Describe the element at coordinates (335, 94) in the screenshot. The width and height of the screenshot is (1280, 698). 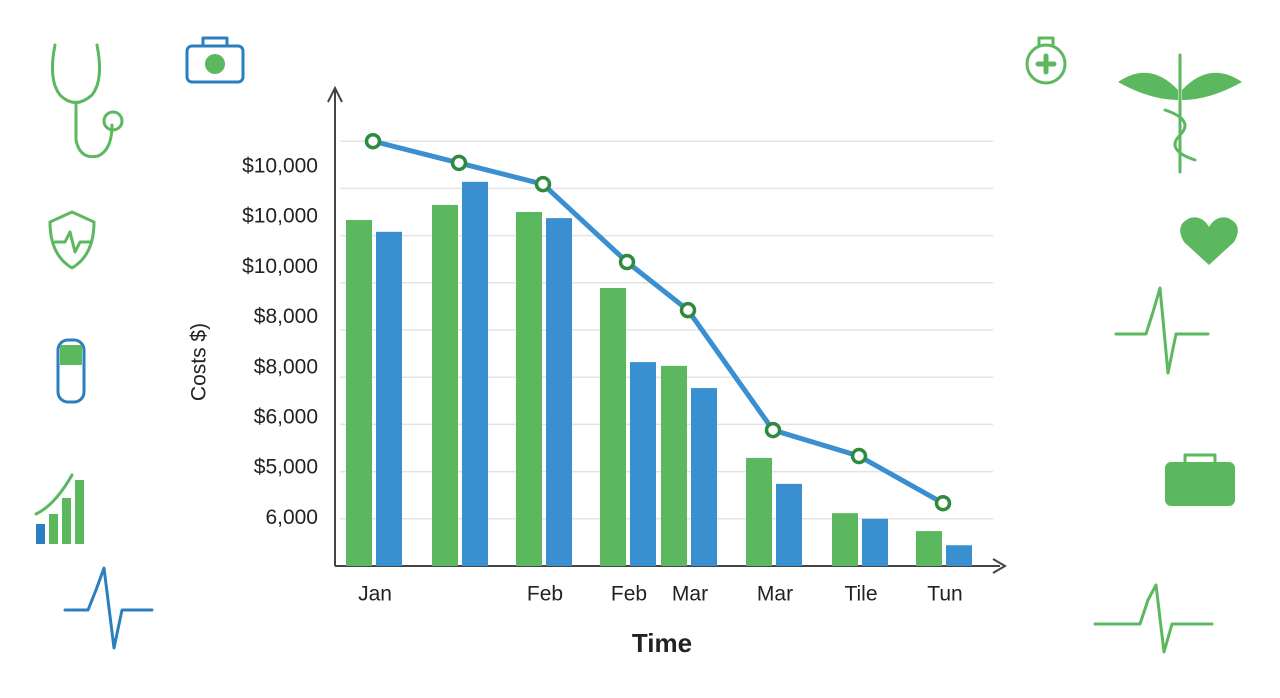
I see `y-axis-arrow` at that location.